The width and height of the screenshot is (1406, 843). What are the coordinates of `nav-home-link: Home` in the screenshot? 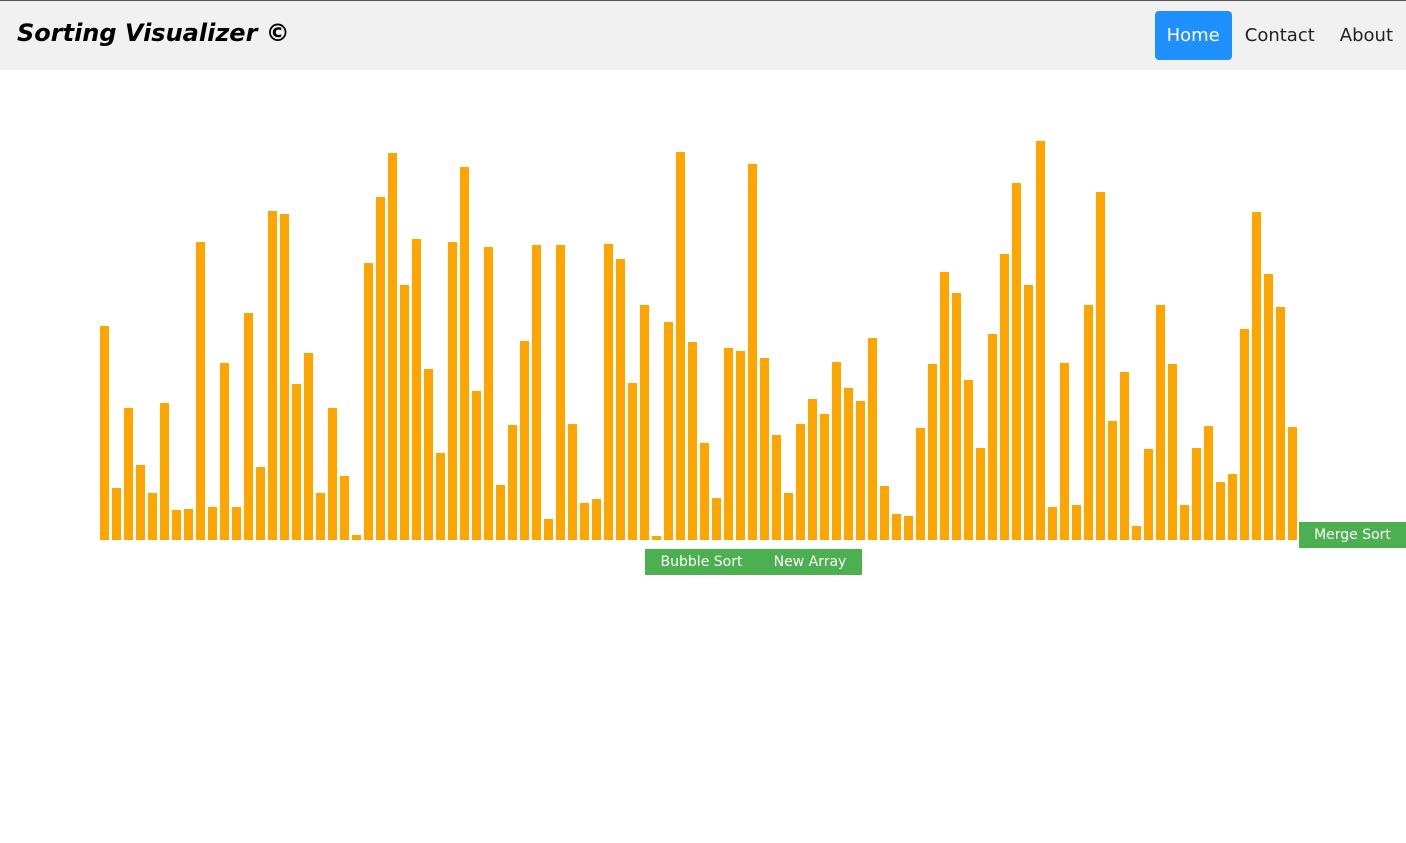 It's located at (1193, 35).